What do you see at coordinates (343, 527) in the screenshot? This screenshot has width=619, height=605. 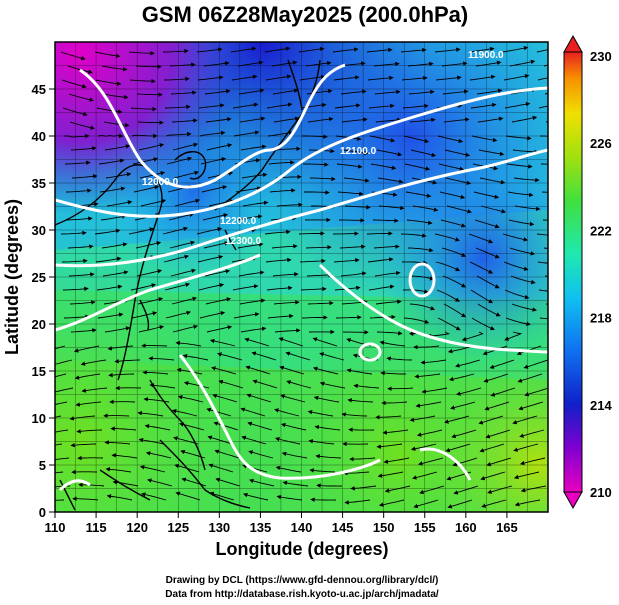 I see `x-tick-label: 145` at bounding box center [343, 527].